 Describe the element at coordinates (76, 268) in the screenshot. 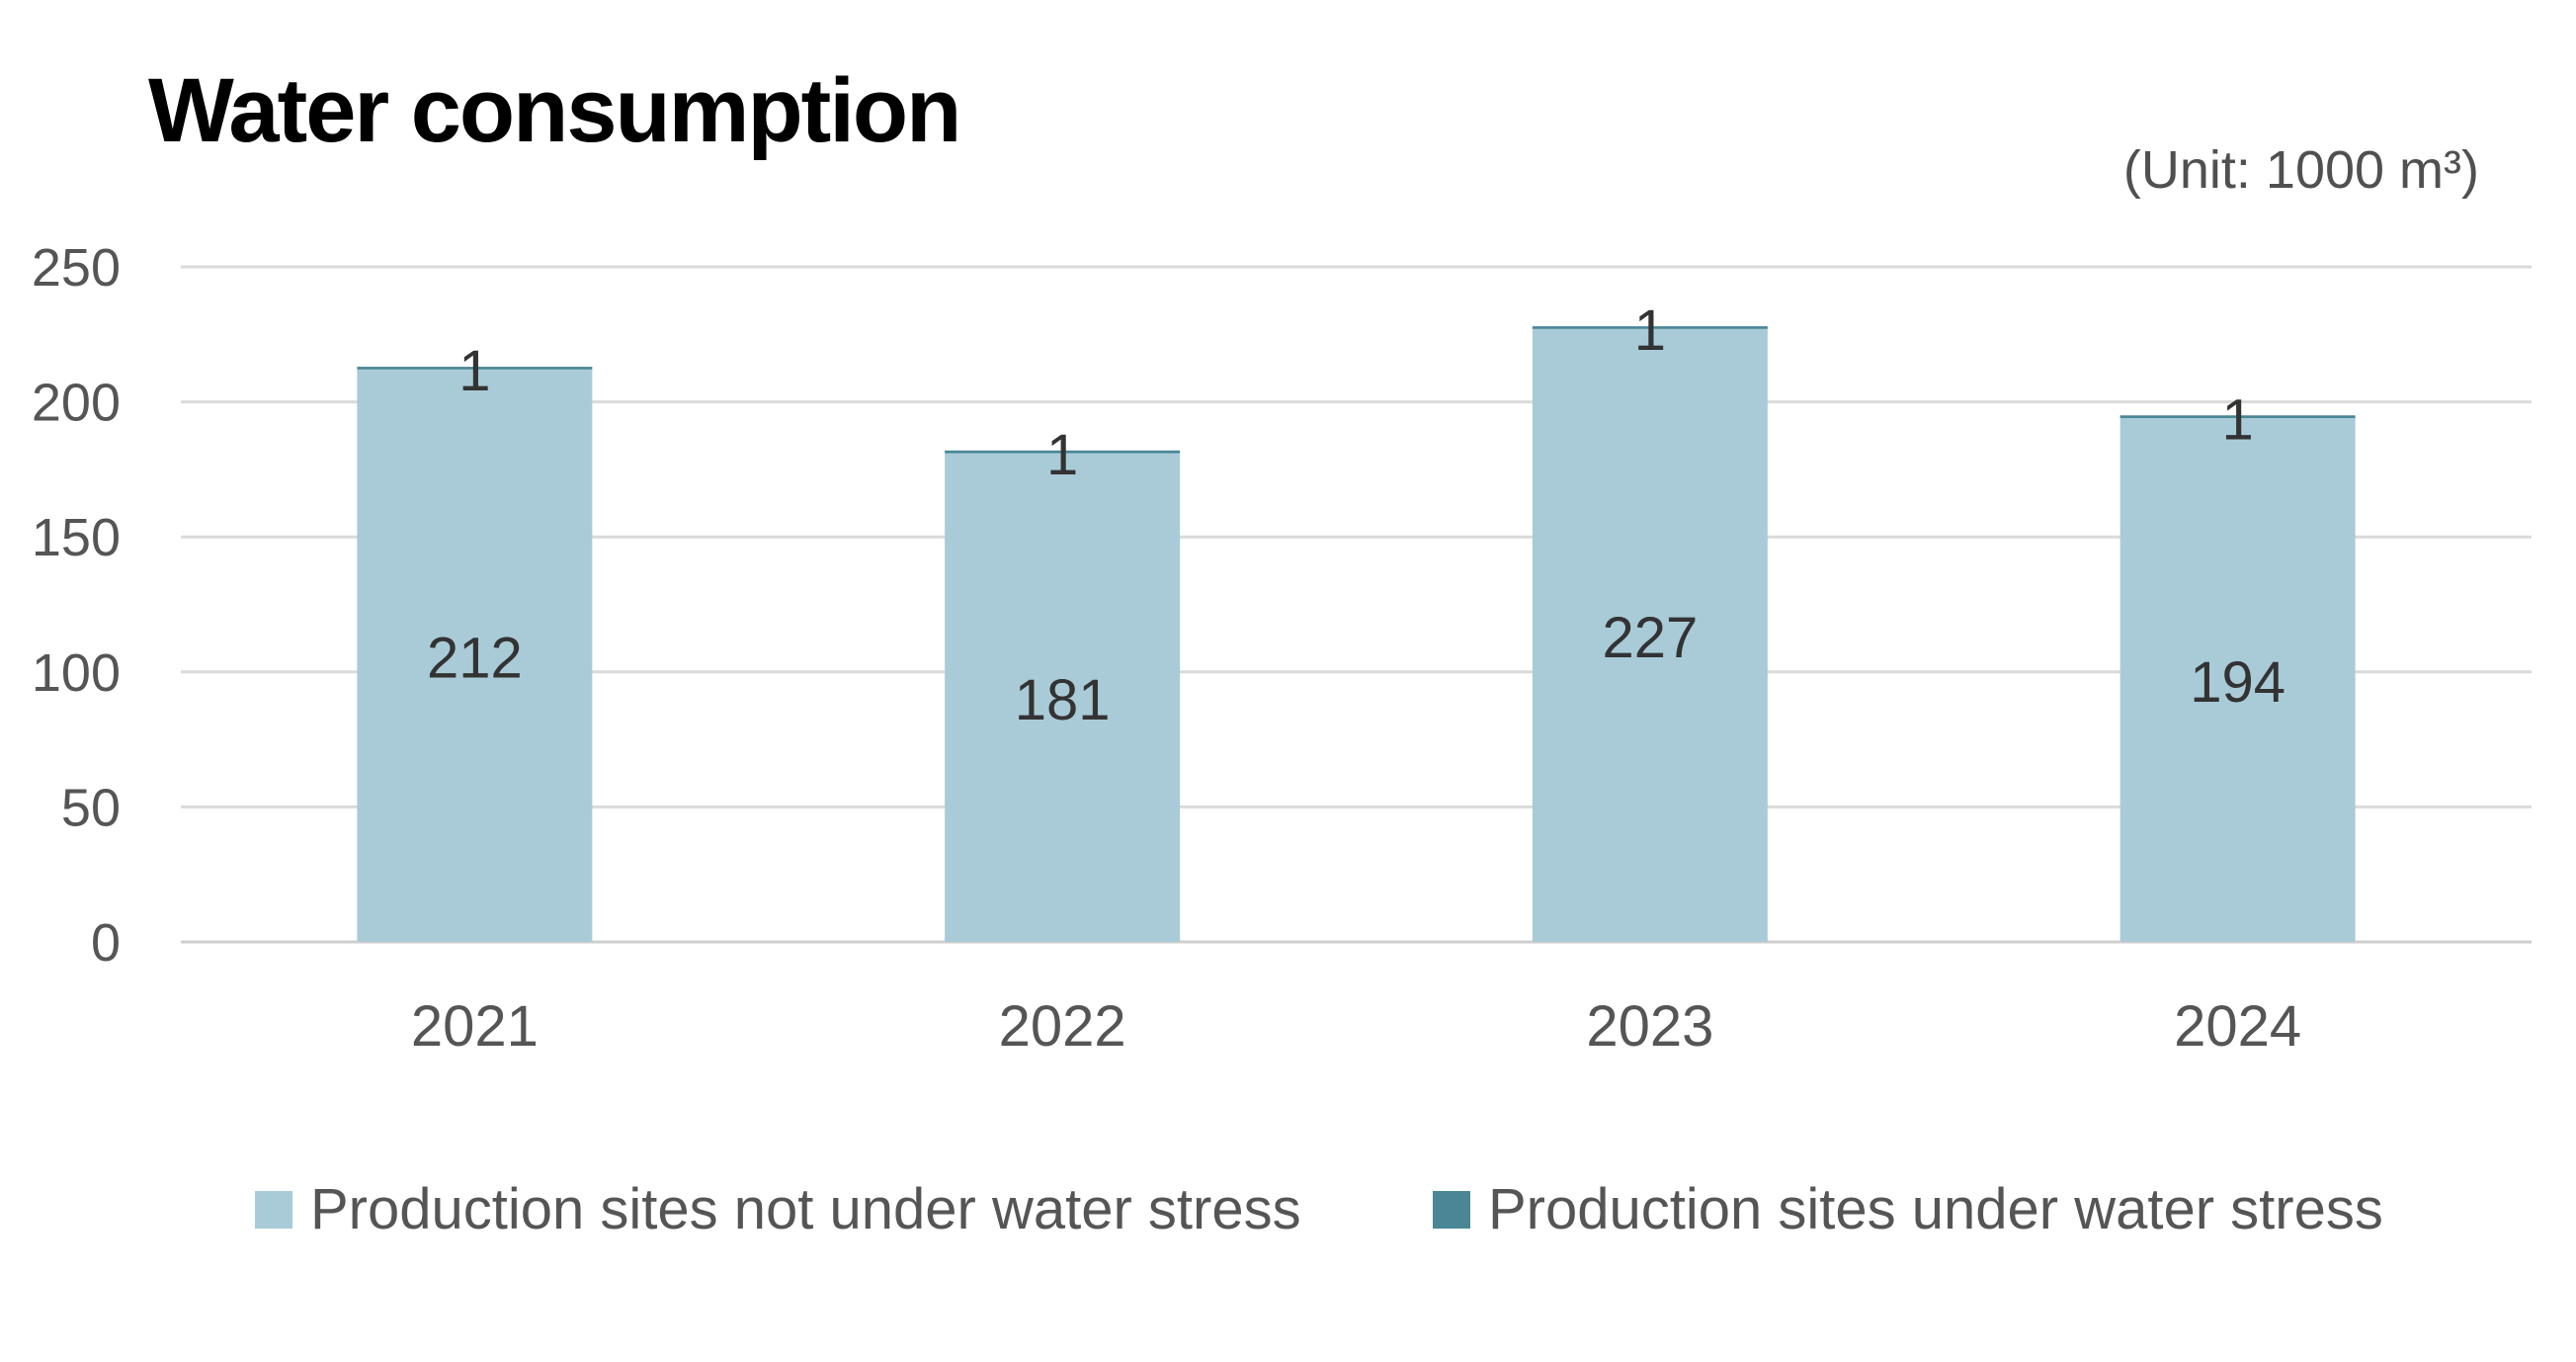

I see `y-tick-label: 250` at that location.